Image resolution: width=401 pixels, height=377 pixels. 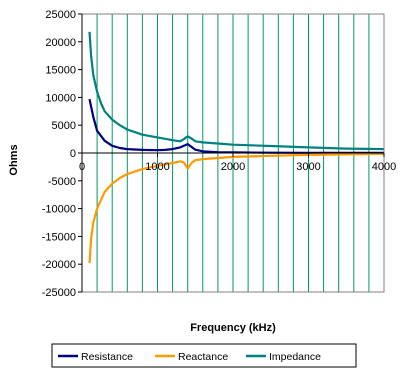 I want to click on legend-label-resistance: Resistance, so click(x=107, y=357).